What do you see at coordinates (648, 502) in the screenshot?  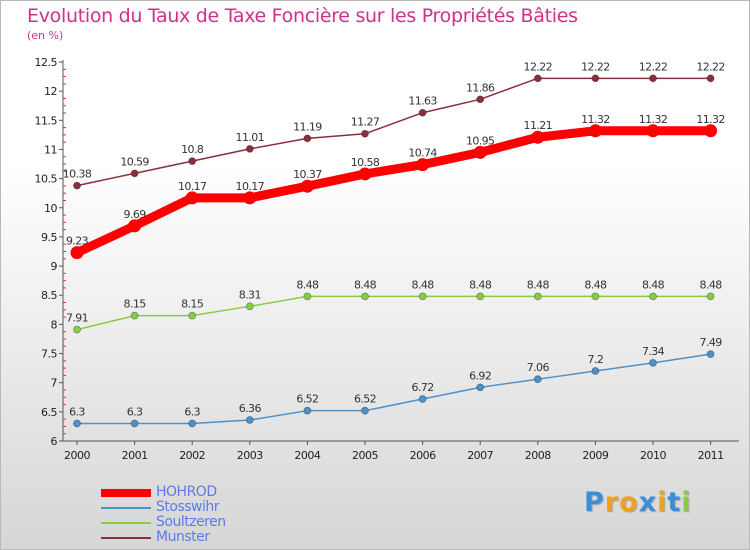 I see `logo-letter: x` at bounding box center [648, 502].